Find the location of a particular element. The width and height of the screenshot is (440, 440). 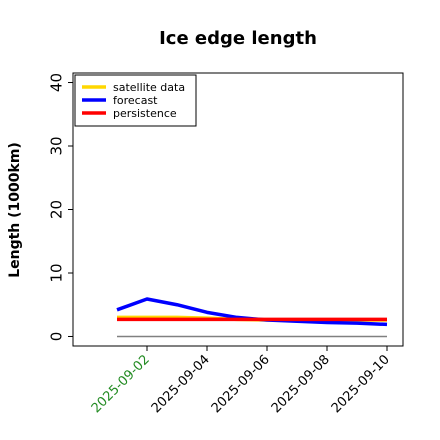

x-tick-label-2025-09-02: 2025-09-02 is located at coordinates (121, 384).